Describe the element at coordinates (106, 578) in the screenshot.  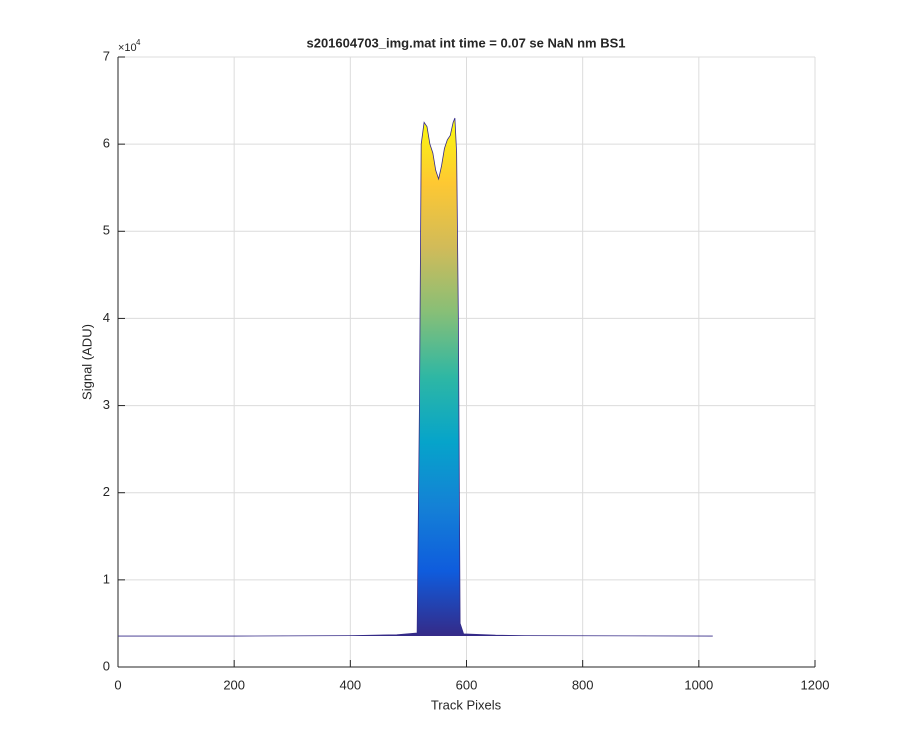
I see `y-tick-label: 1` at that location.